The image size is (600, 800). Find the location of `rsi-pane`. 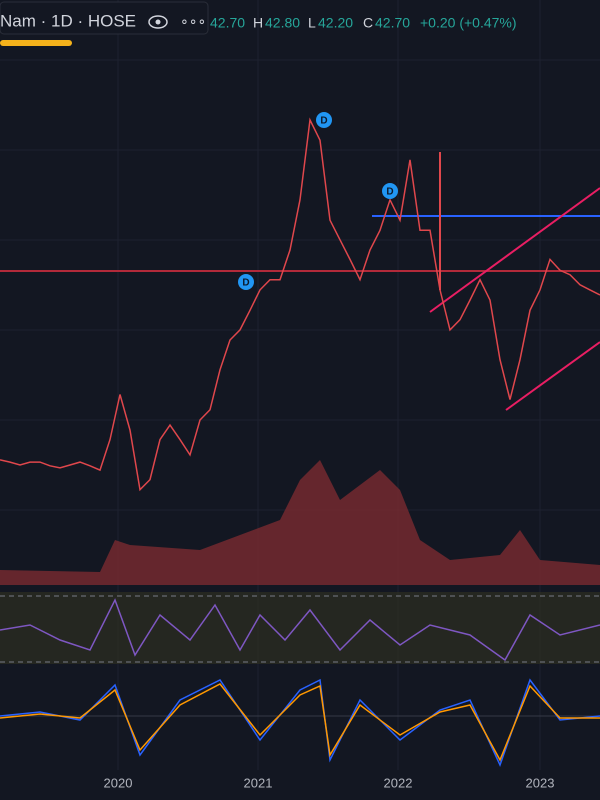

rsi-pane is located at coordinates (300, 628).